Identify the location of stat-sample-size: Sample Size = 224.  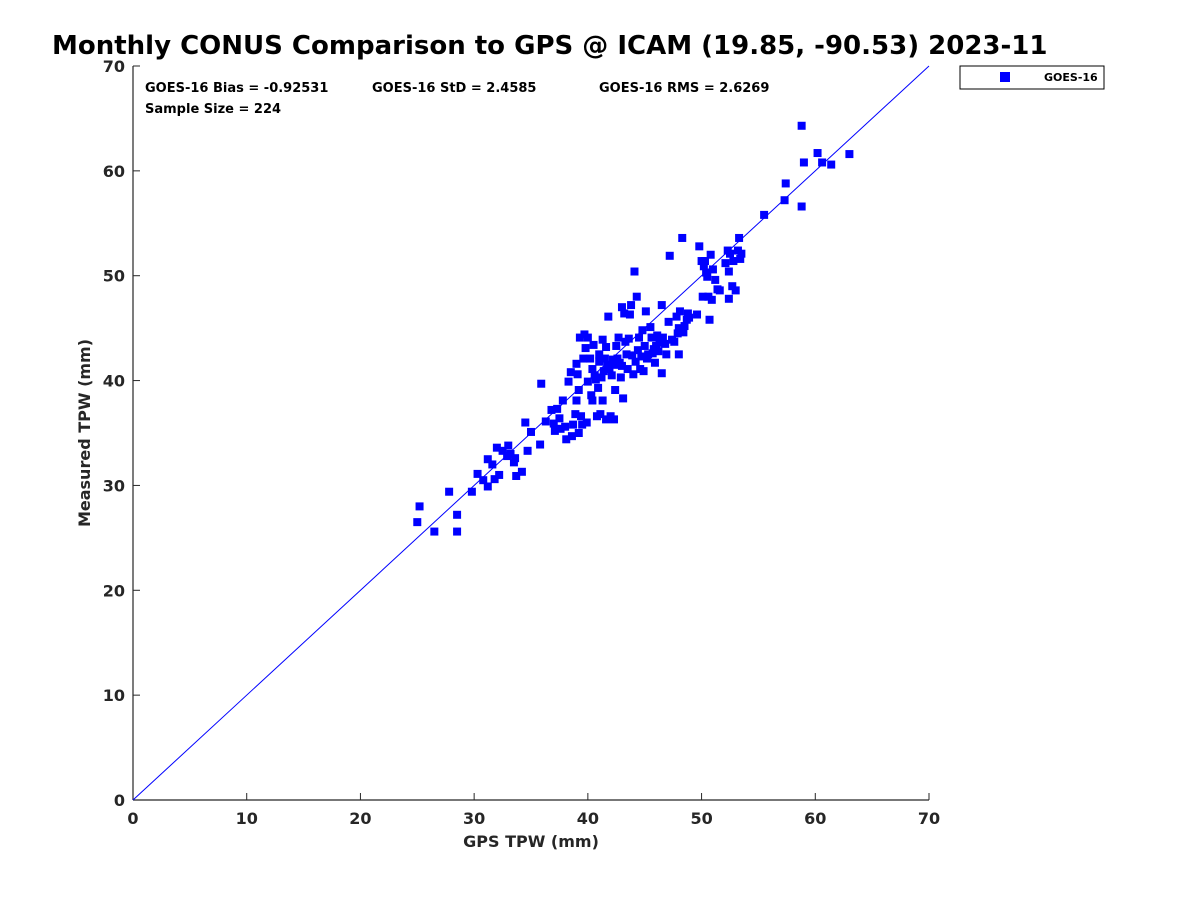
(213, 109).